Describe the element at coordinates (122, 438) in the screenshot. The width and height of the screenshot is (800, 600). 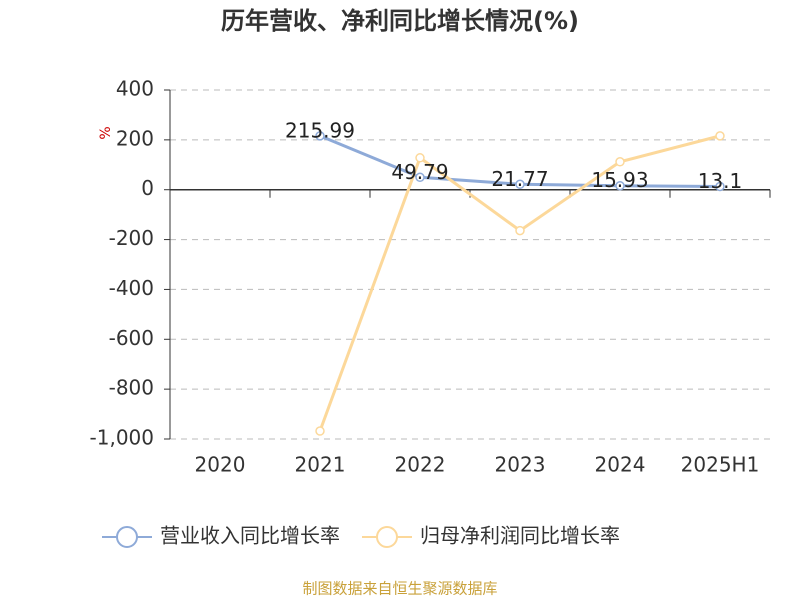
I see `y-tick-label: -1,000` at that location.